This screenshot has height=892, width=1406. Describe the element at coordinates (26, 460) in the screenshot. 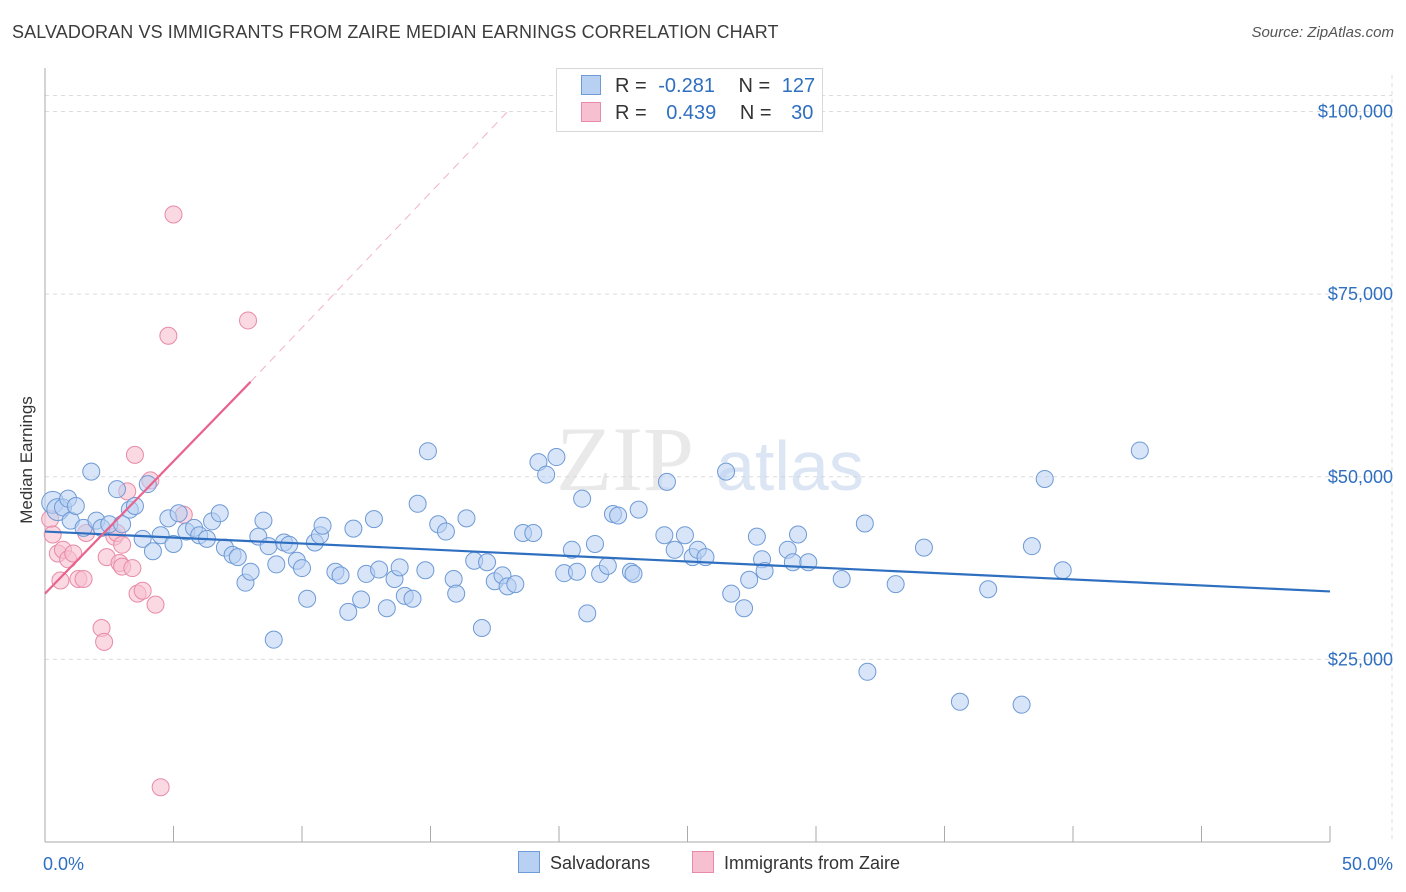

I see `y-axis-title: Median Earnings` at that location.